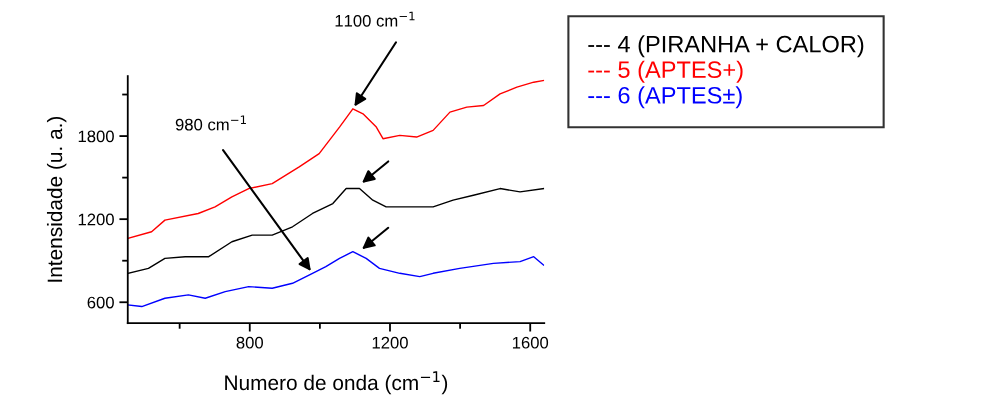 The width and height of the screenshot is (1006, 407). I want to click on x-axis-title: Numero de onda (cm$^{−1}$), so click(336, 383).